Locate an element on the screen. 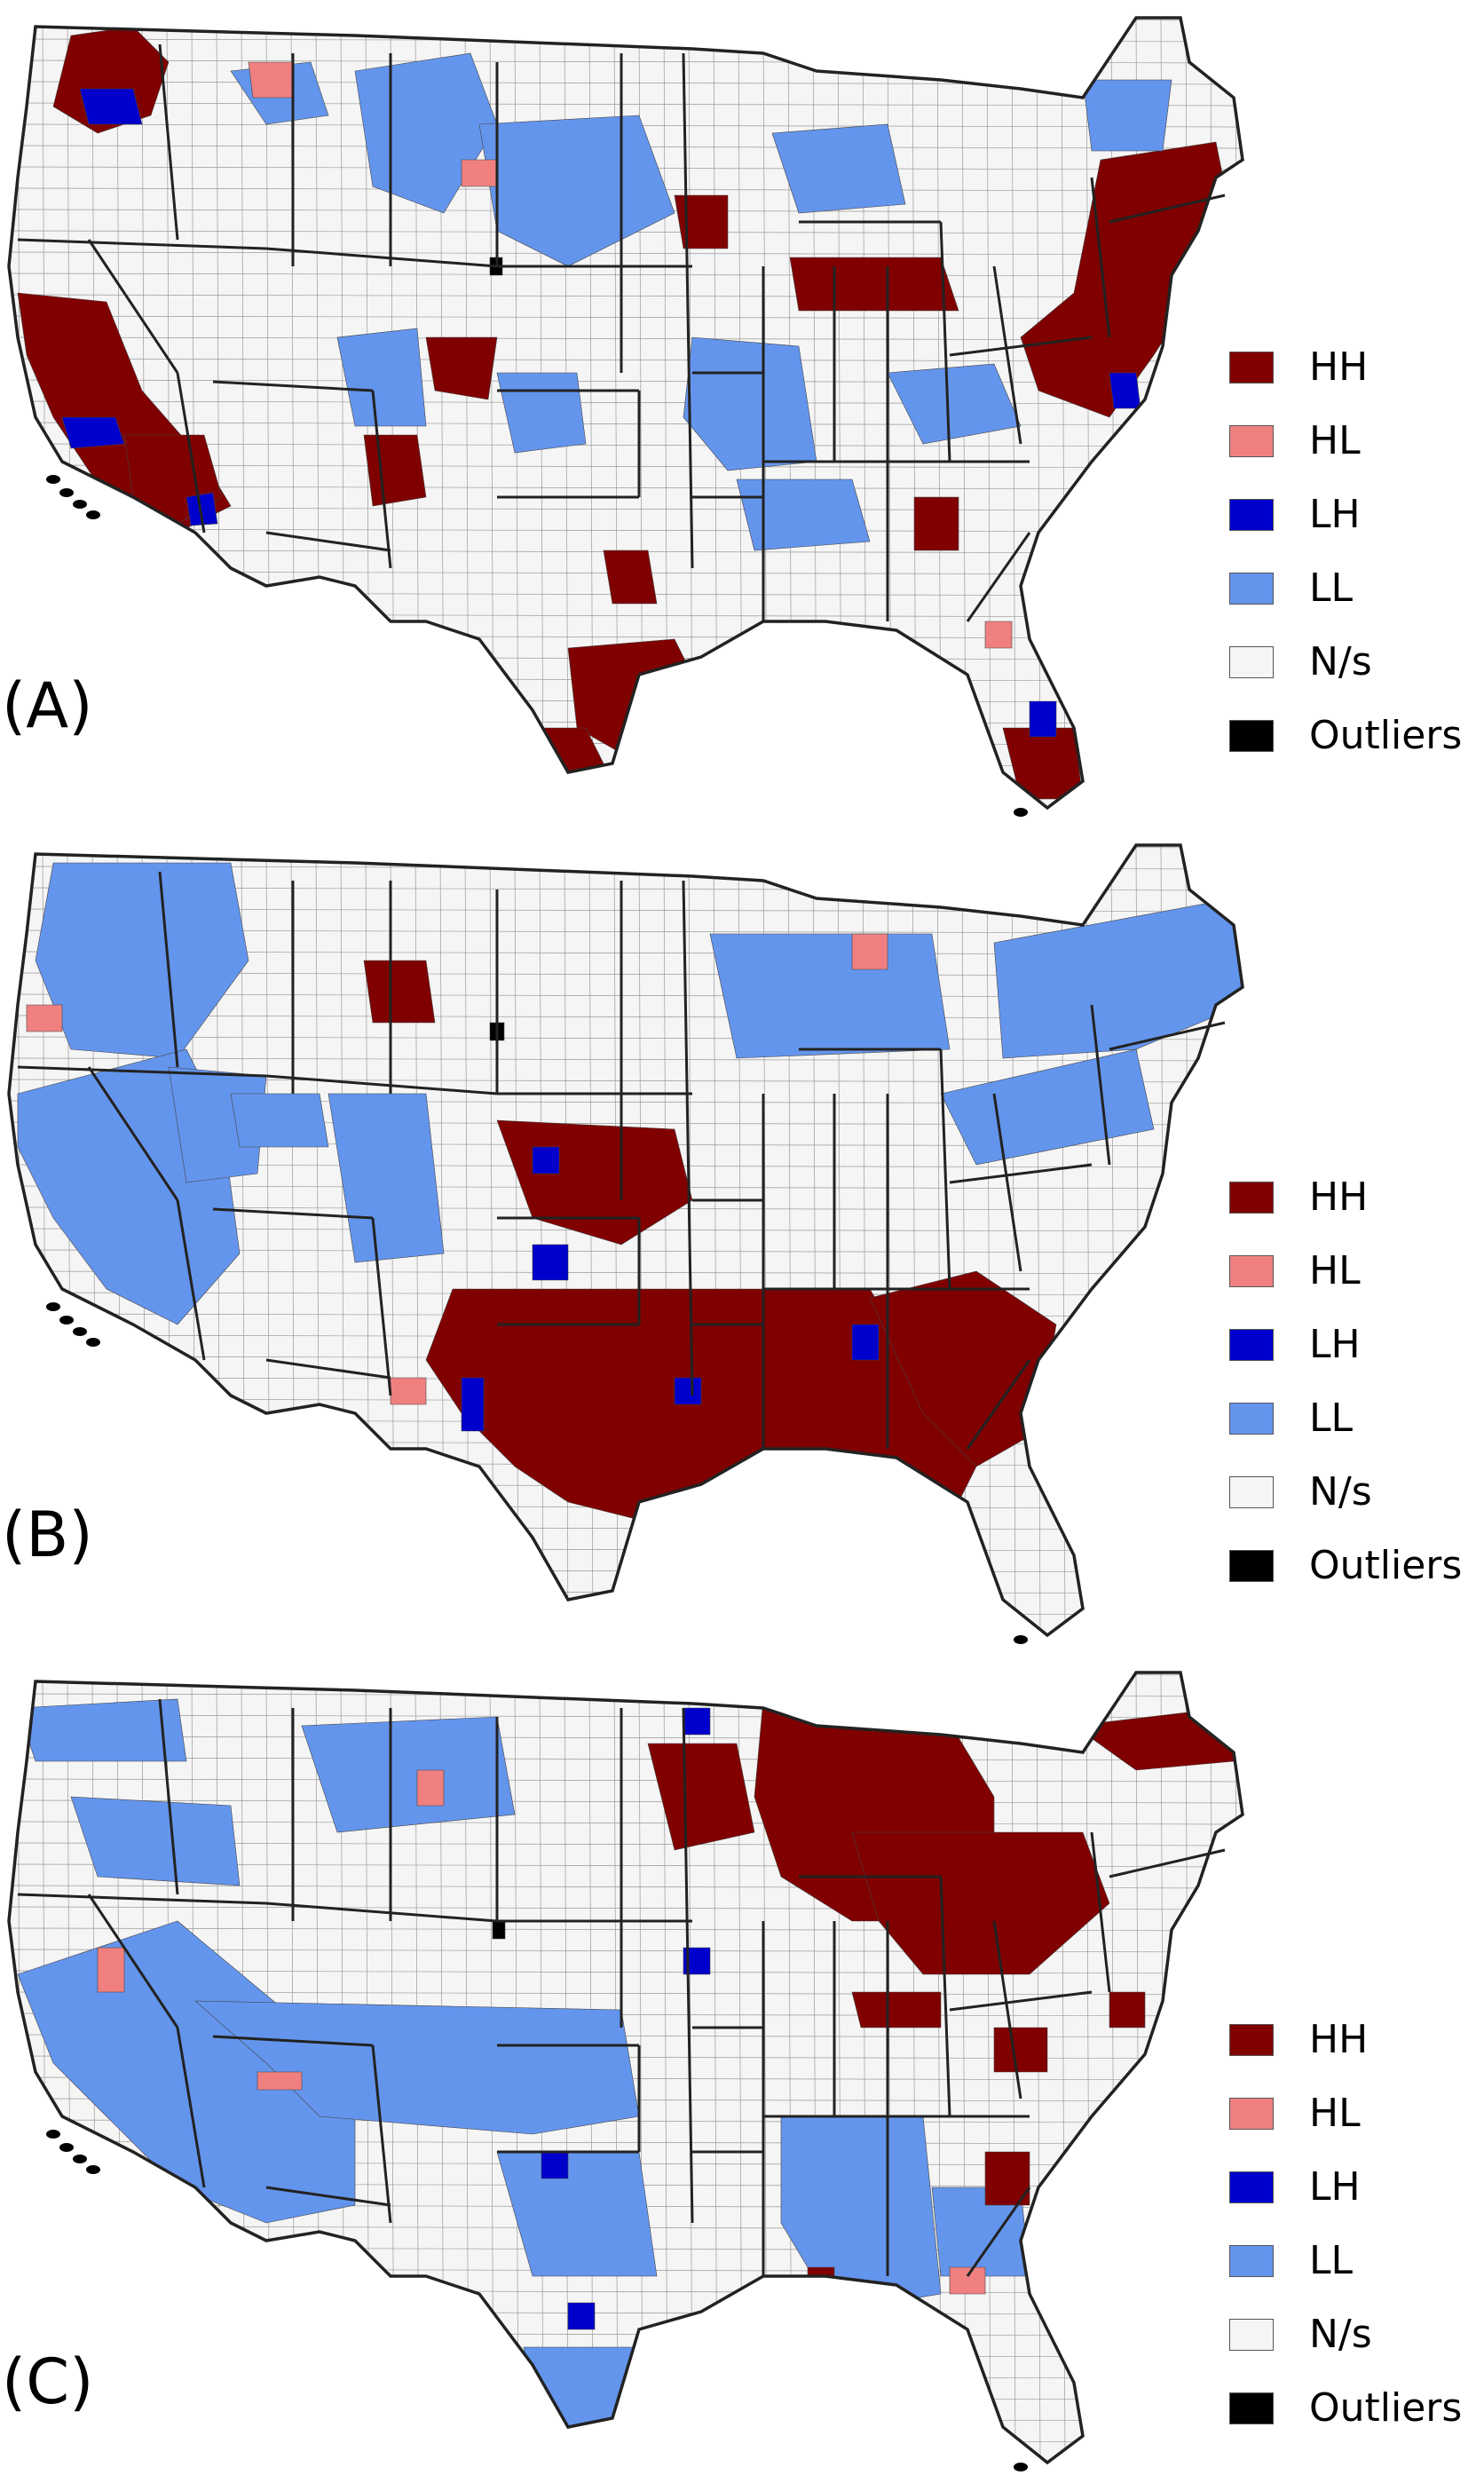 The height and width of the screenshot is (2483, 1484). legend-label: N/s is located at coordinates (1341, 1491).